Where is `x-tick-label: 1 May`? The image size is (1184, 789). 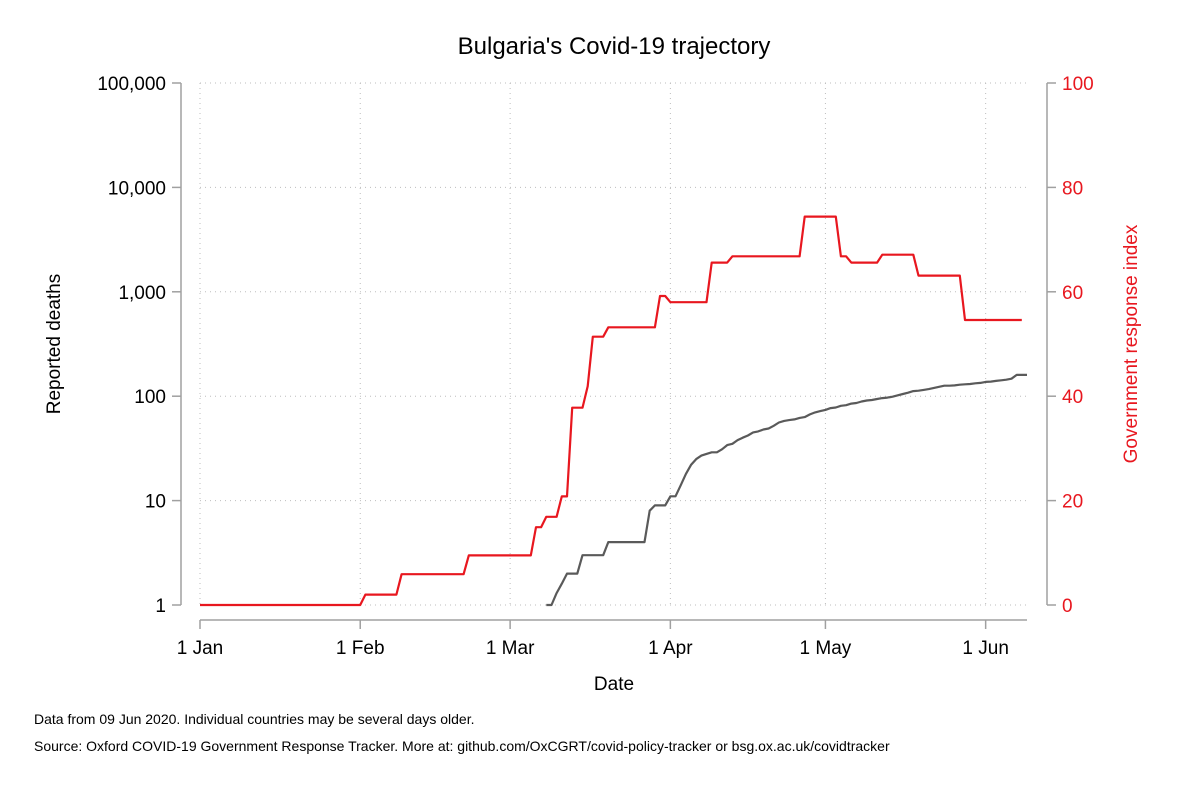
x-tick-label: 1 May is located at coordinates (826, 648).